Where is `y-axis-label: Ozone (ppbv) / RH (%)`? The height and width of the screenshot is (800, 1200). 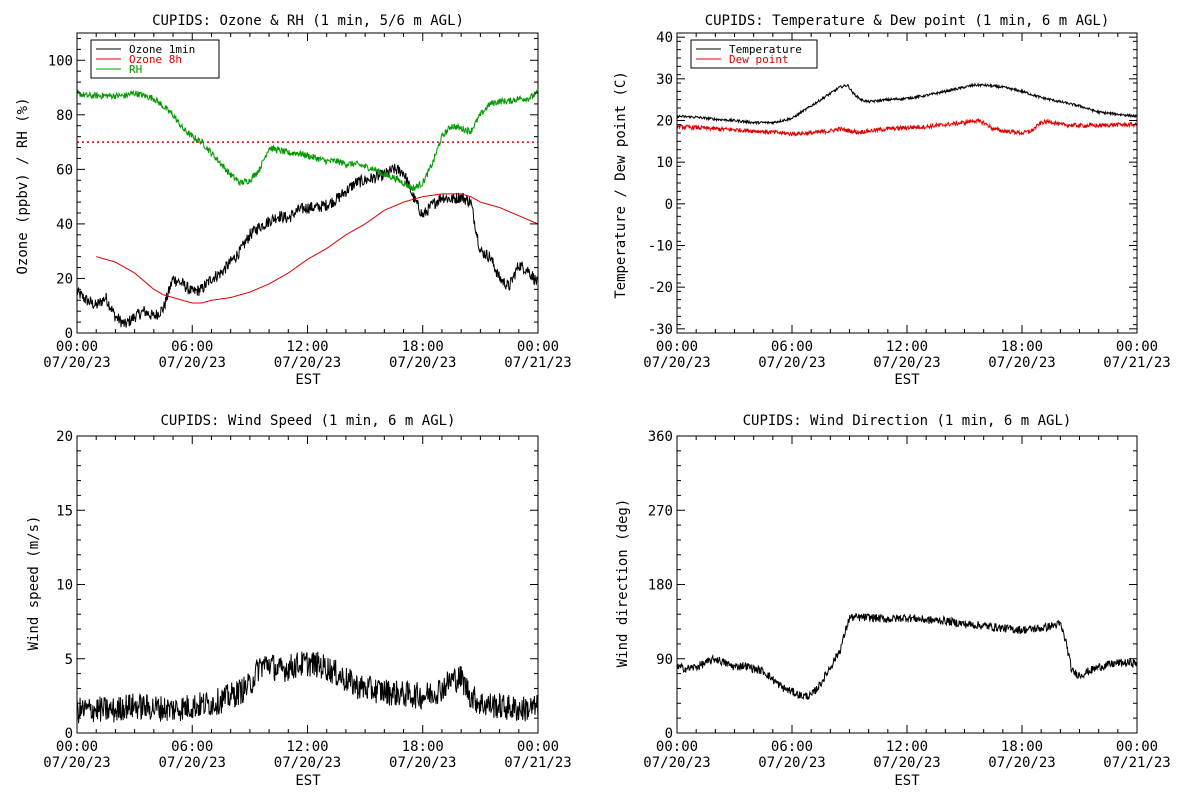 y-axis-label: Ozone (ppbv) / RH (%) is located at coordinates (23, 185).